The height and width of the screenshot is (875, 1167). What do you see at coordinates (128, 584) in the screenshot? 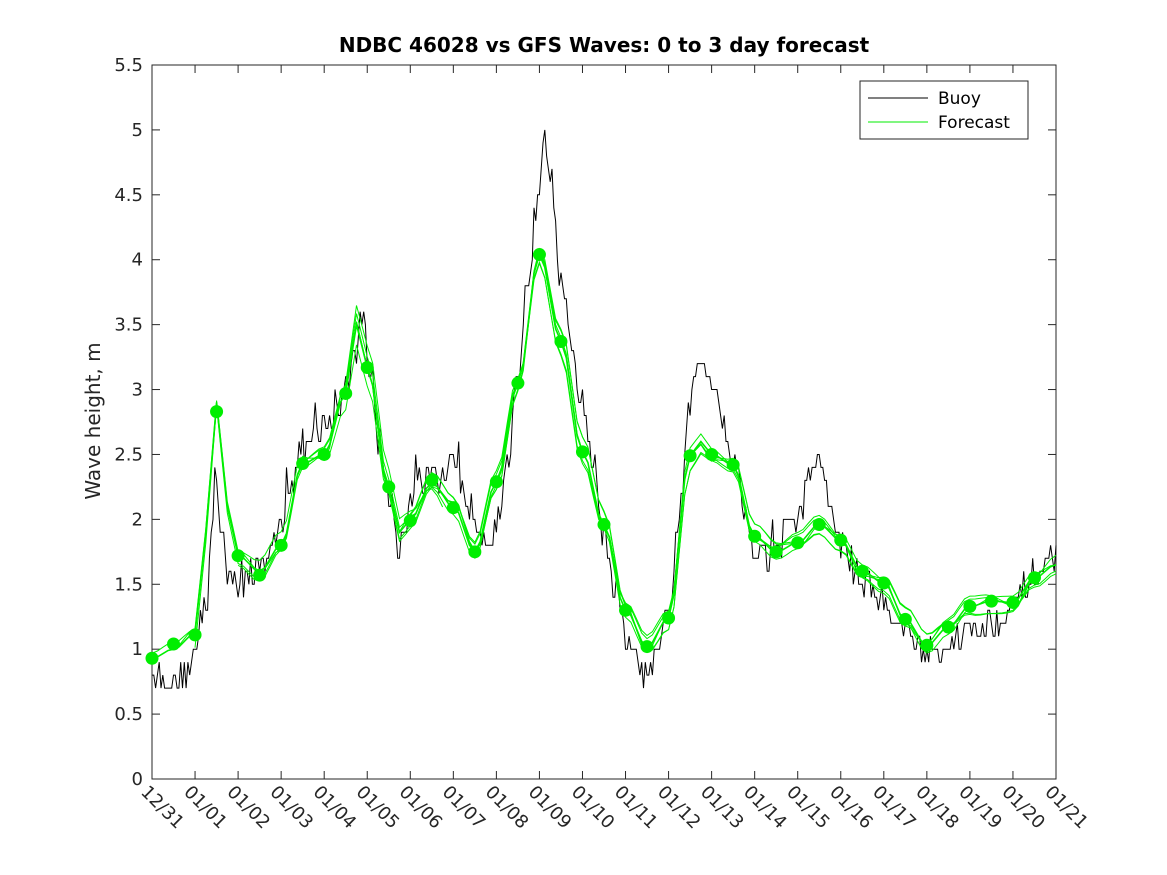
I see `y-tick-label: 1.5` at bounding box center [128, 584].